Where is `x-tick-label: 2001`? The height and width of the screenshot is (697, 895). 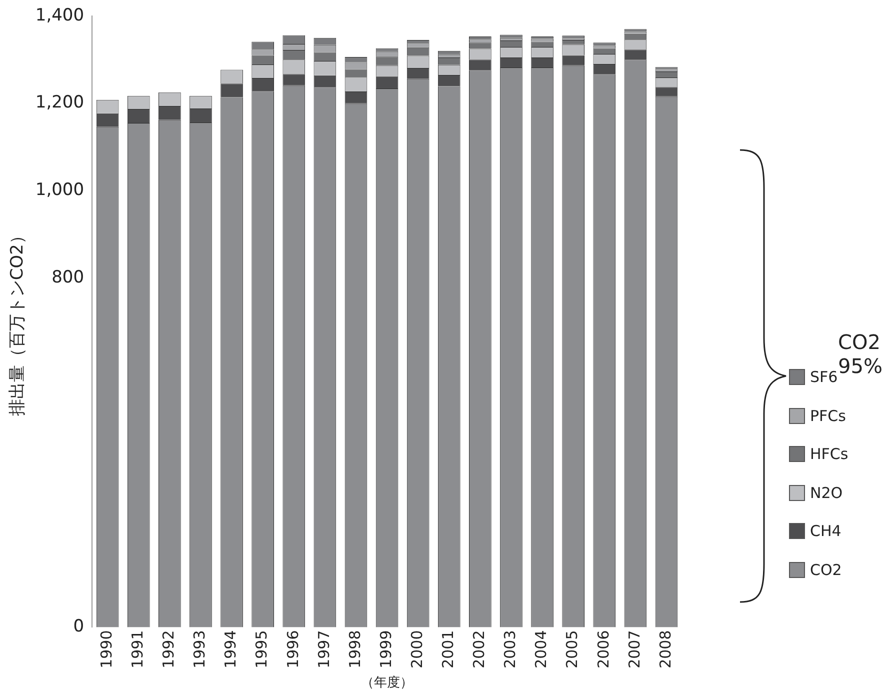 x-tick-label: 2001 is located at coordinates (448, 649).